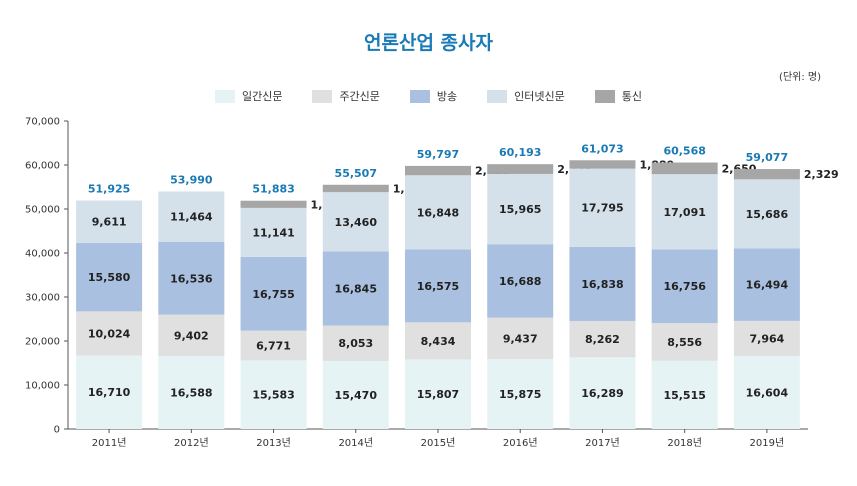 This screenshot has height=486, width=857. What do you see at coordinates (273, 395) in the screenshot?
I see `data-label-daily: 15,583` at bounding box center [273, 395].